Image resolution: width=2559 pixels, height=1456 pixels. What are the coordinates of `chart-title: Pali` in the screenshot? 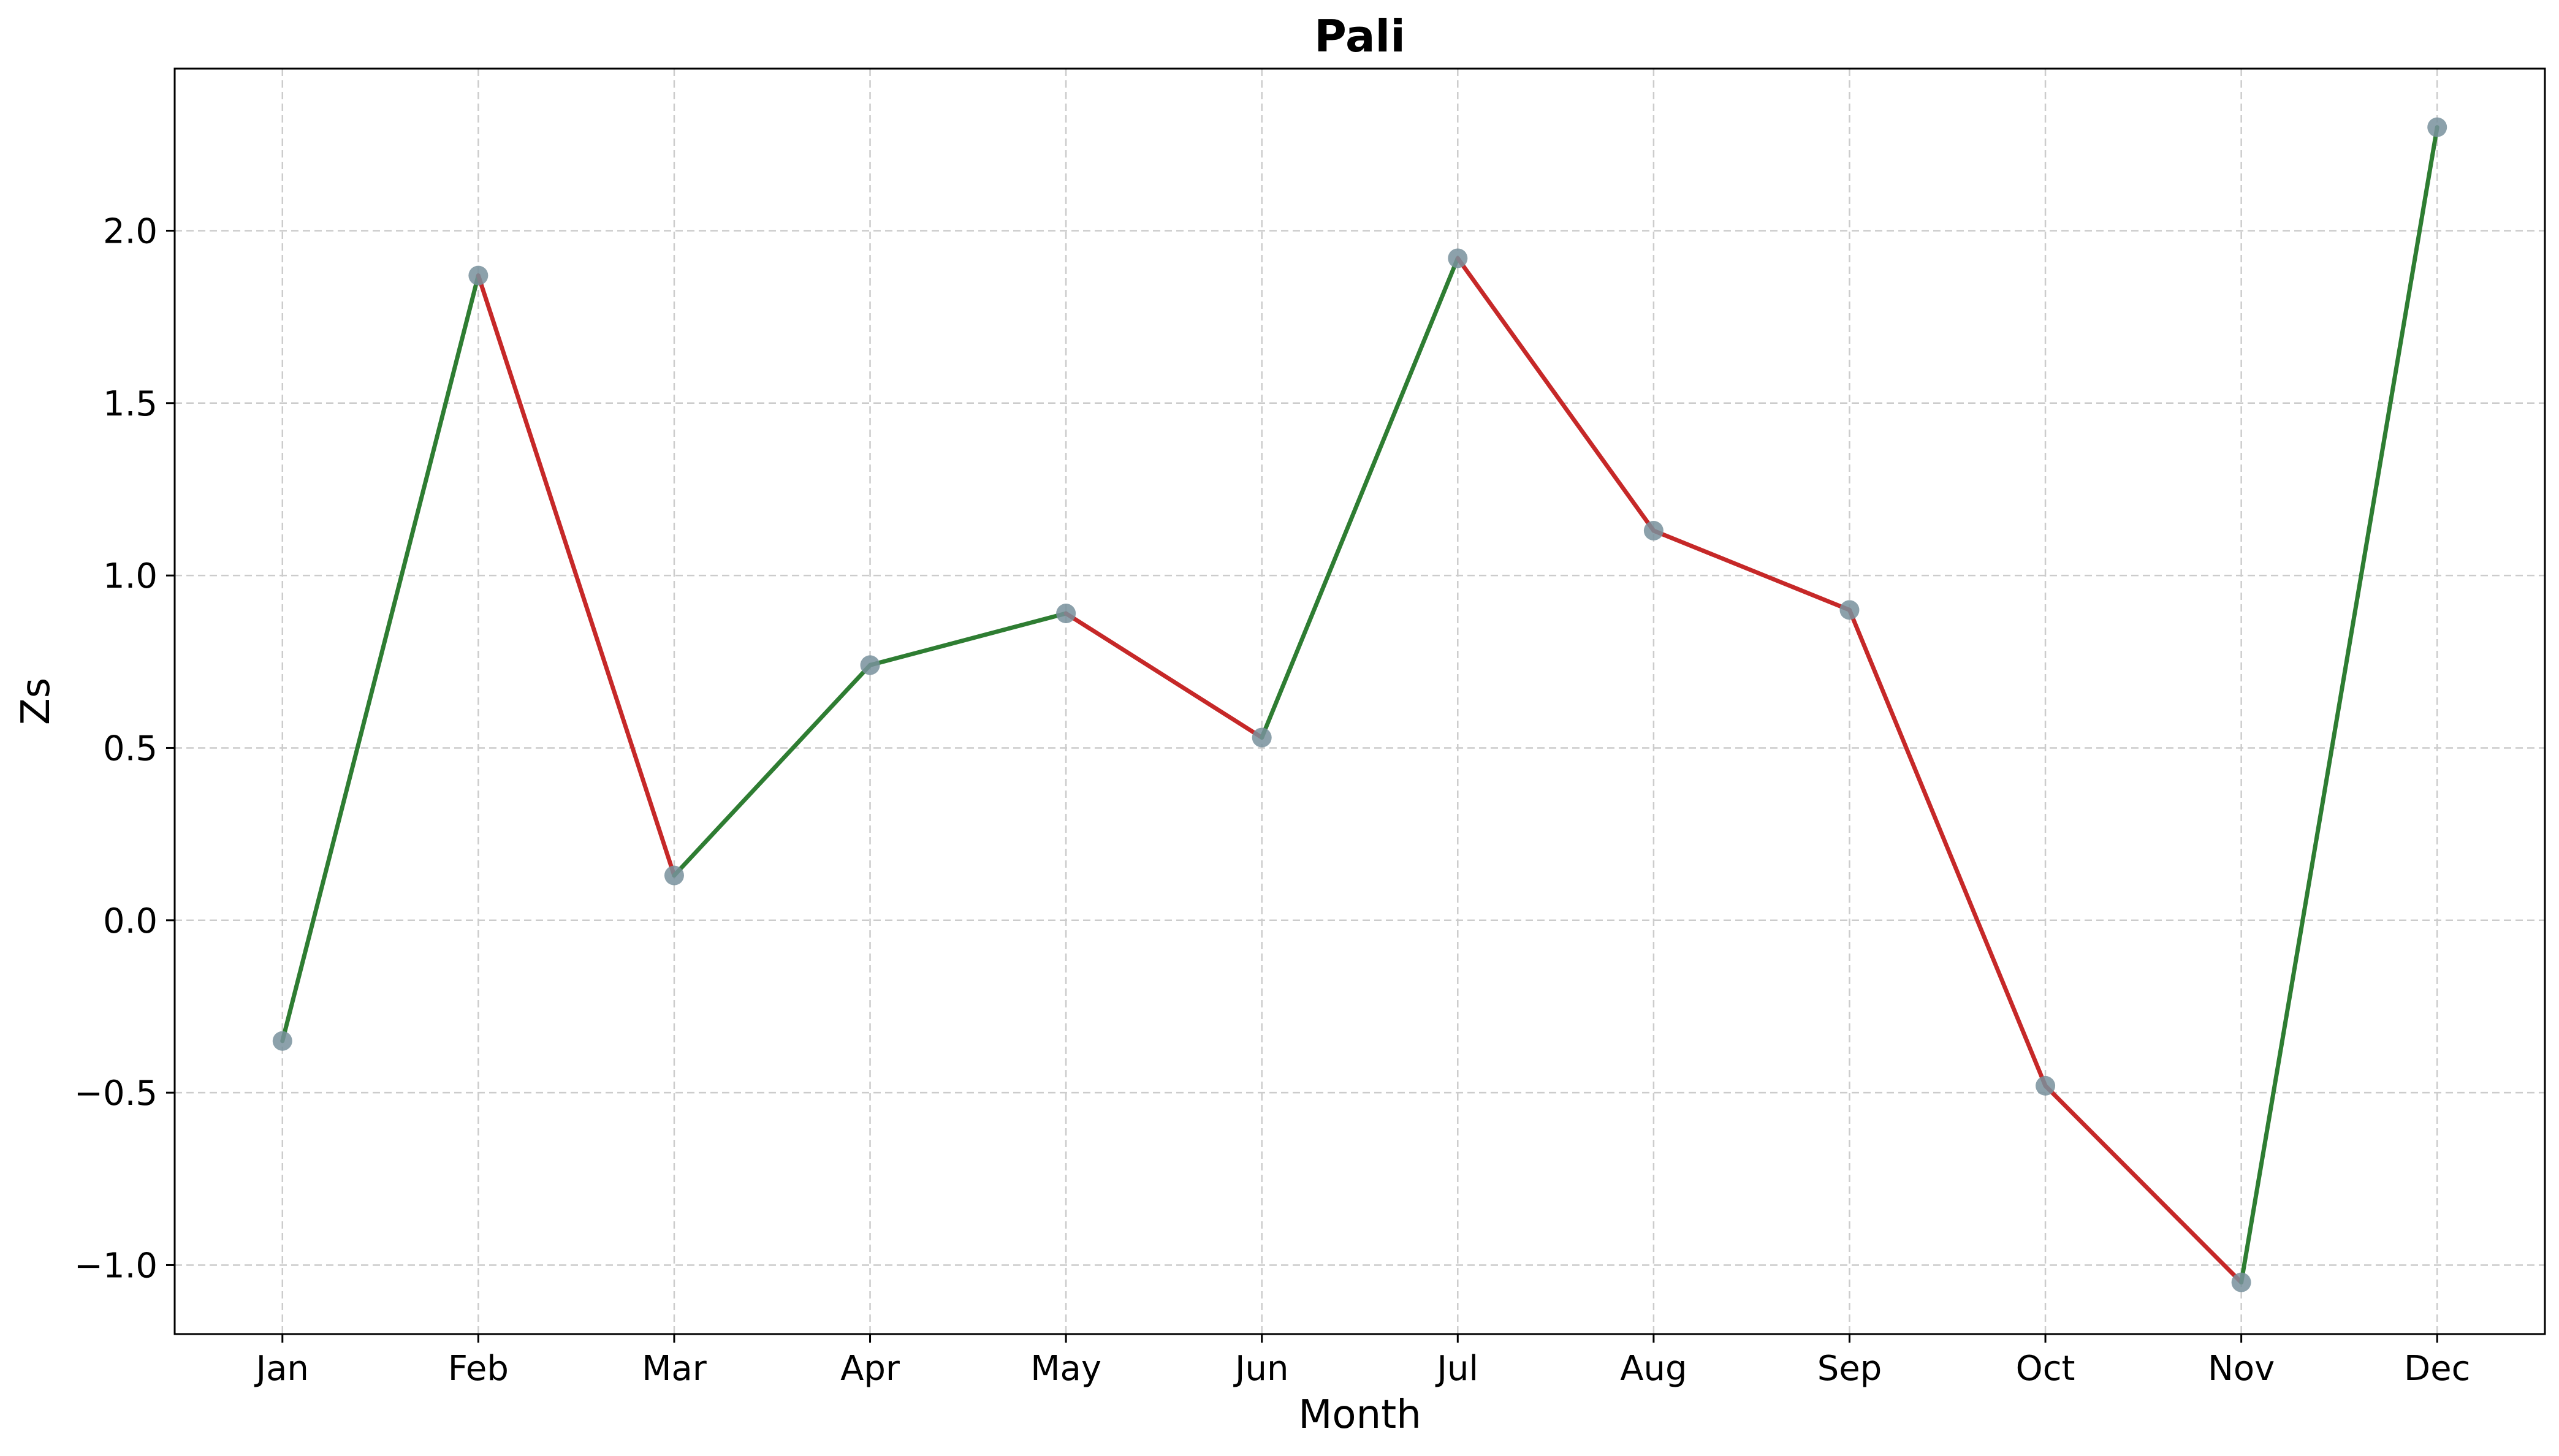 It's located at (1359, 36).